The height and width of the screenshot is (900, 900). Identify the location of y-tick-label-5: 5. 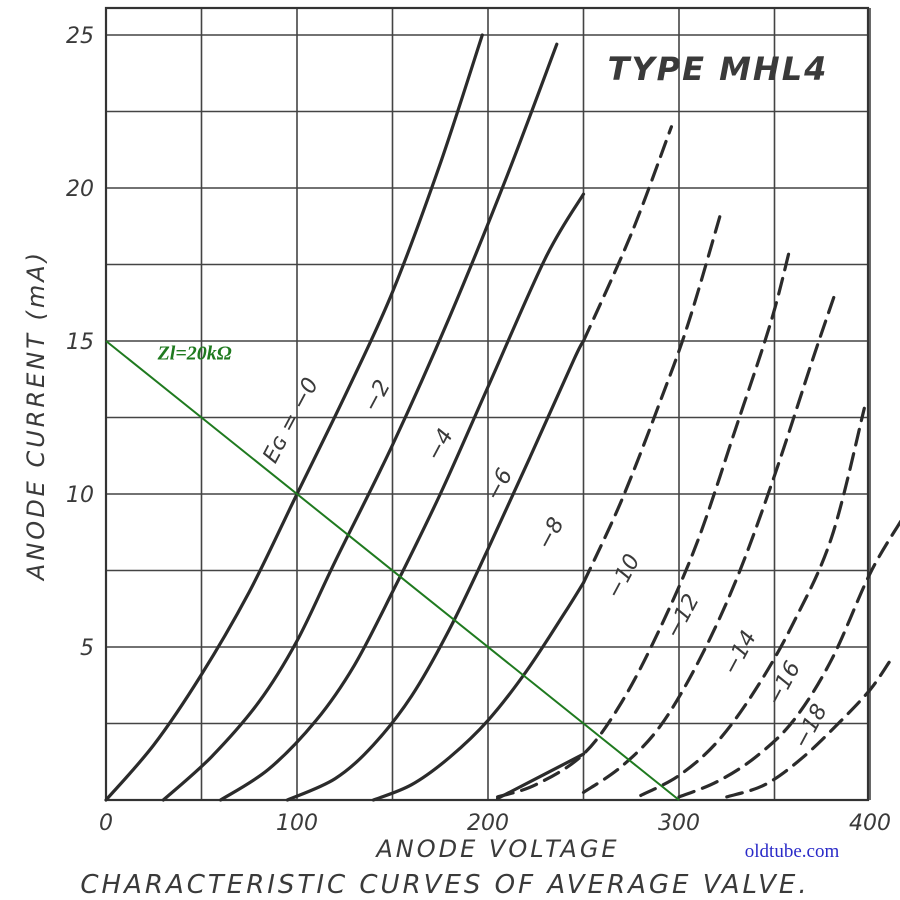
(87, 648).